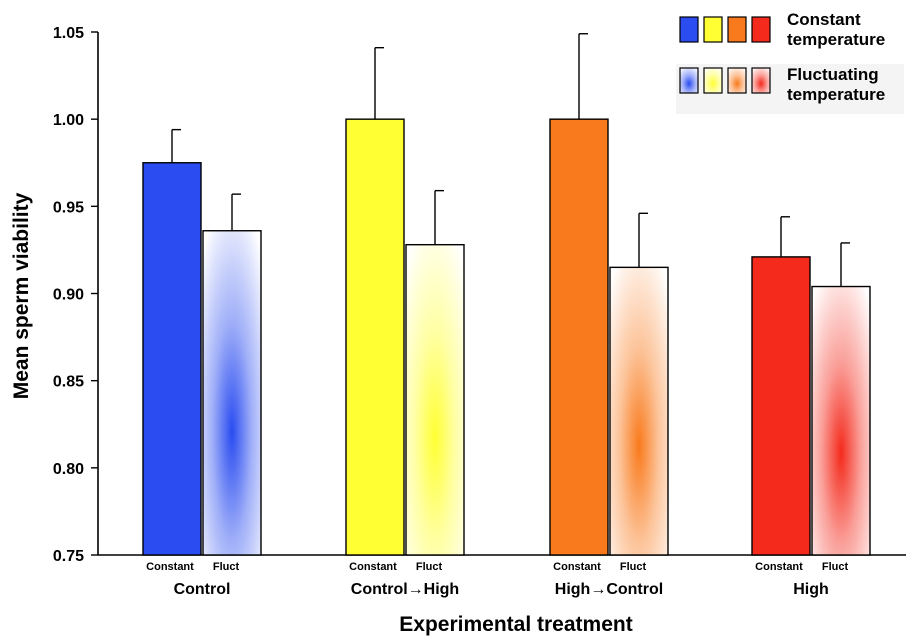 The image size is (907, 637). What do you see at coordinates (515, 624) in the screenshot?
I see `x-axis-title: Experimental treatment` at bounding box center [515, 624].